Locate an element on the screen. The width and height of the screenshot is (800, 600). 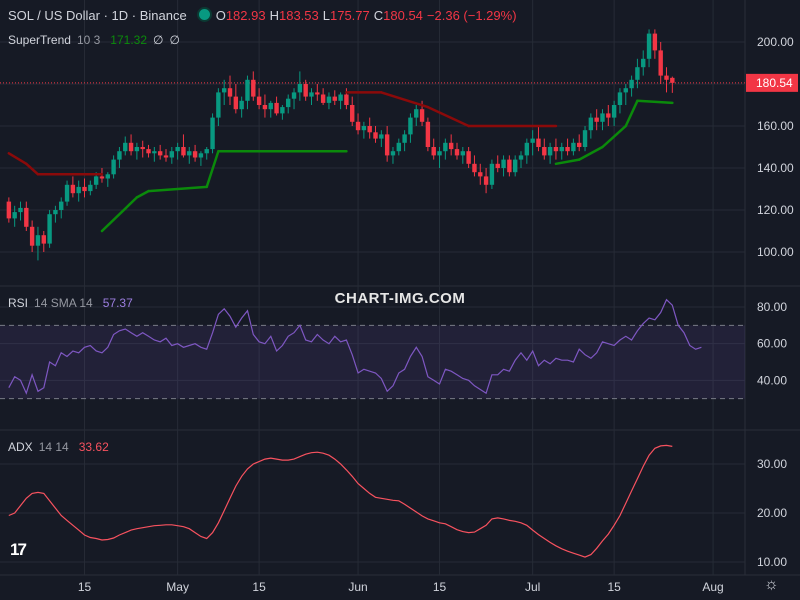
low-value: 175.77 is located at coordinates (349, 15).